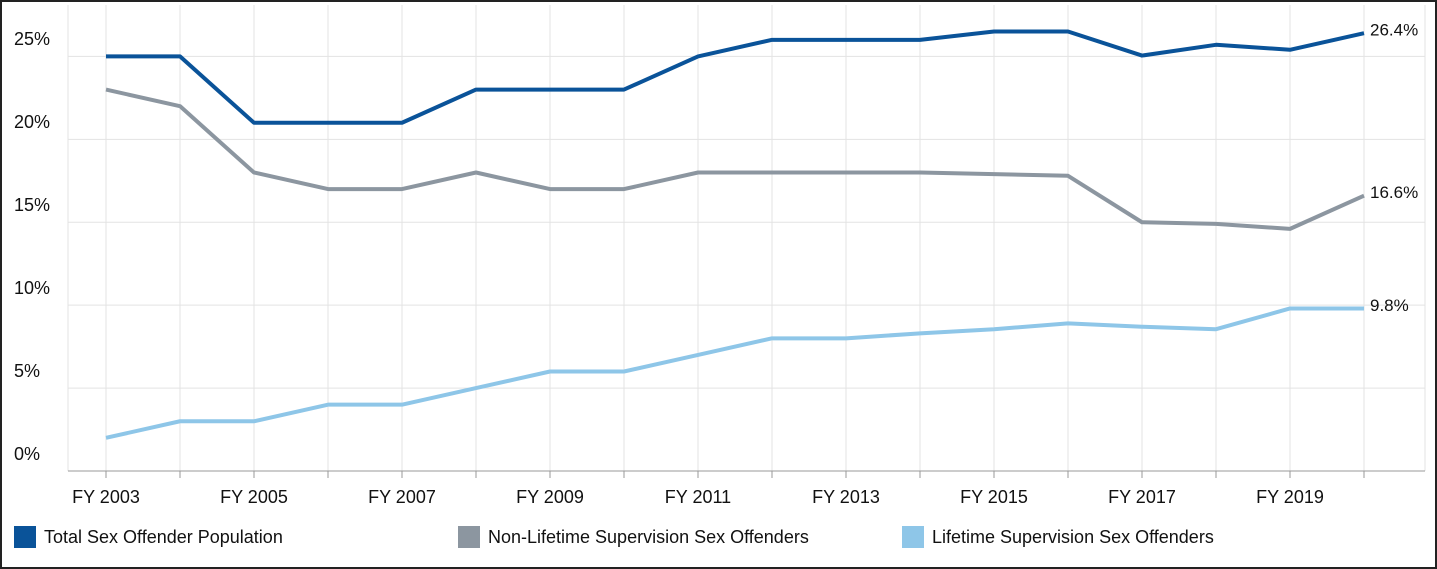  Describe the element at coordinates (1073, 537) in the screenshot. I see `legend-label: Lifetime Supervision Sex Offenders` at that location.